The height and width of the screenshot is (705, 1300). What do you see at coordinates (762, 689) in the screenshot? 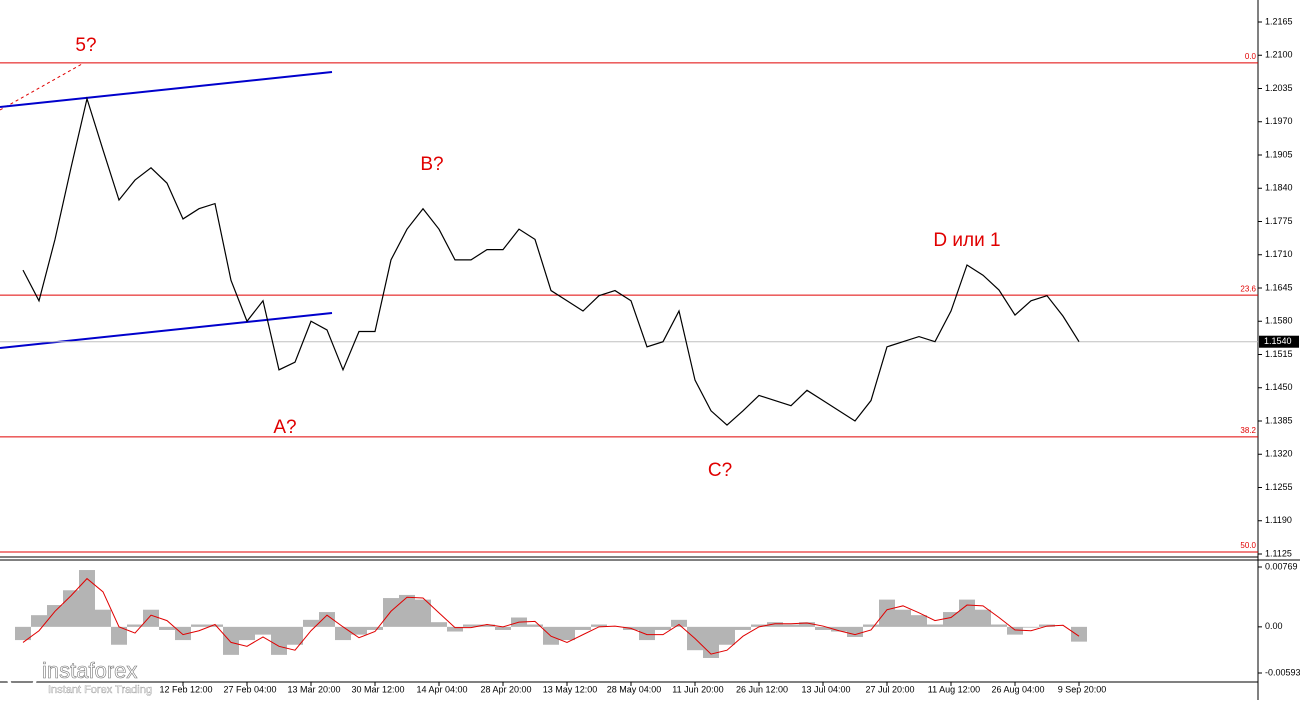
I see `x-tick-label: 26 Jun 12:00` at bounding box center [762, 689].